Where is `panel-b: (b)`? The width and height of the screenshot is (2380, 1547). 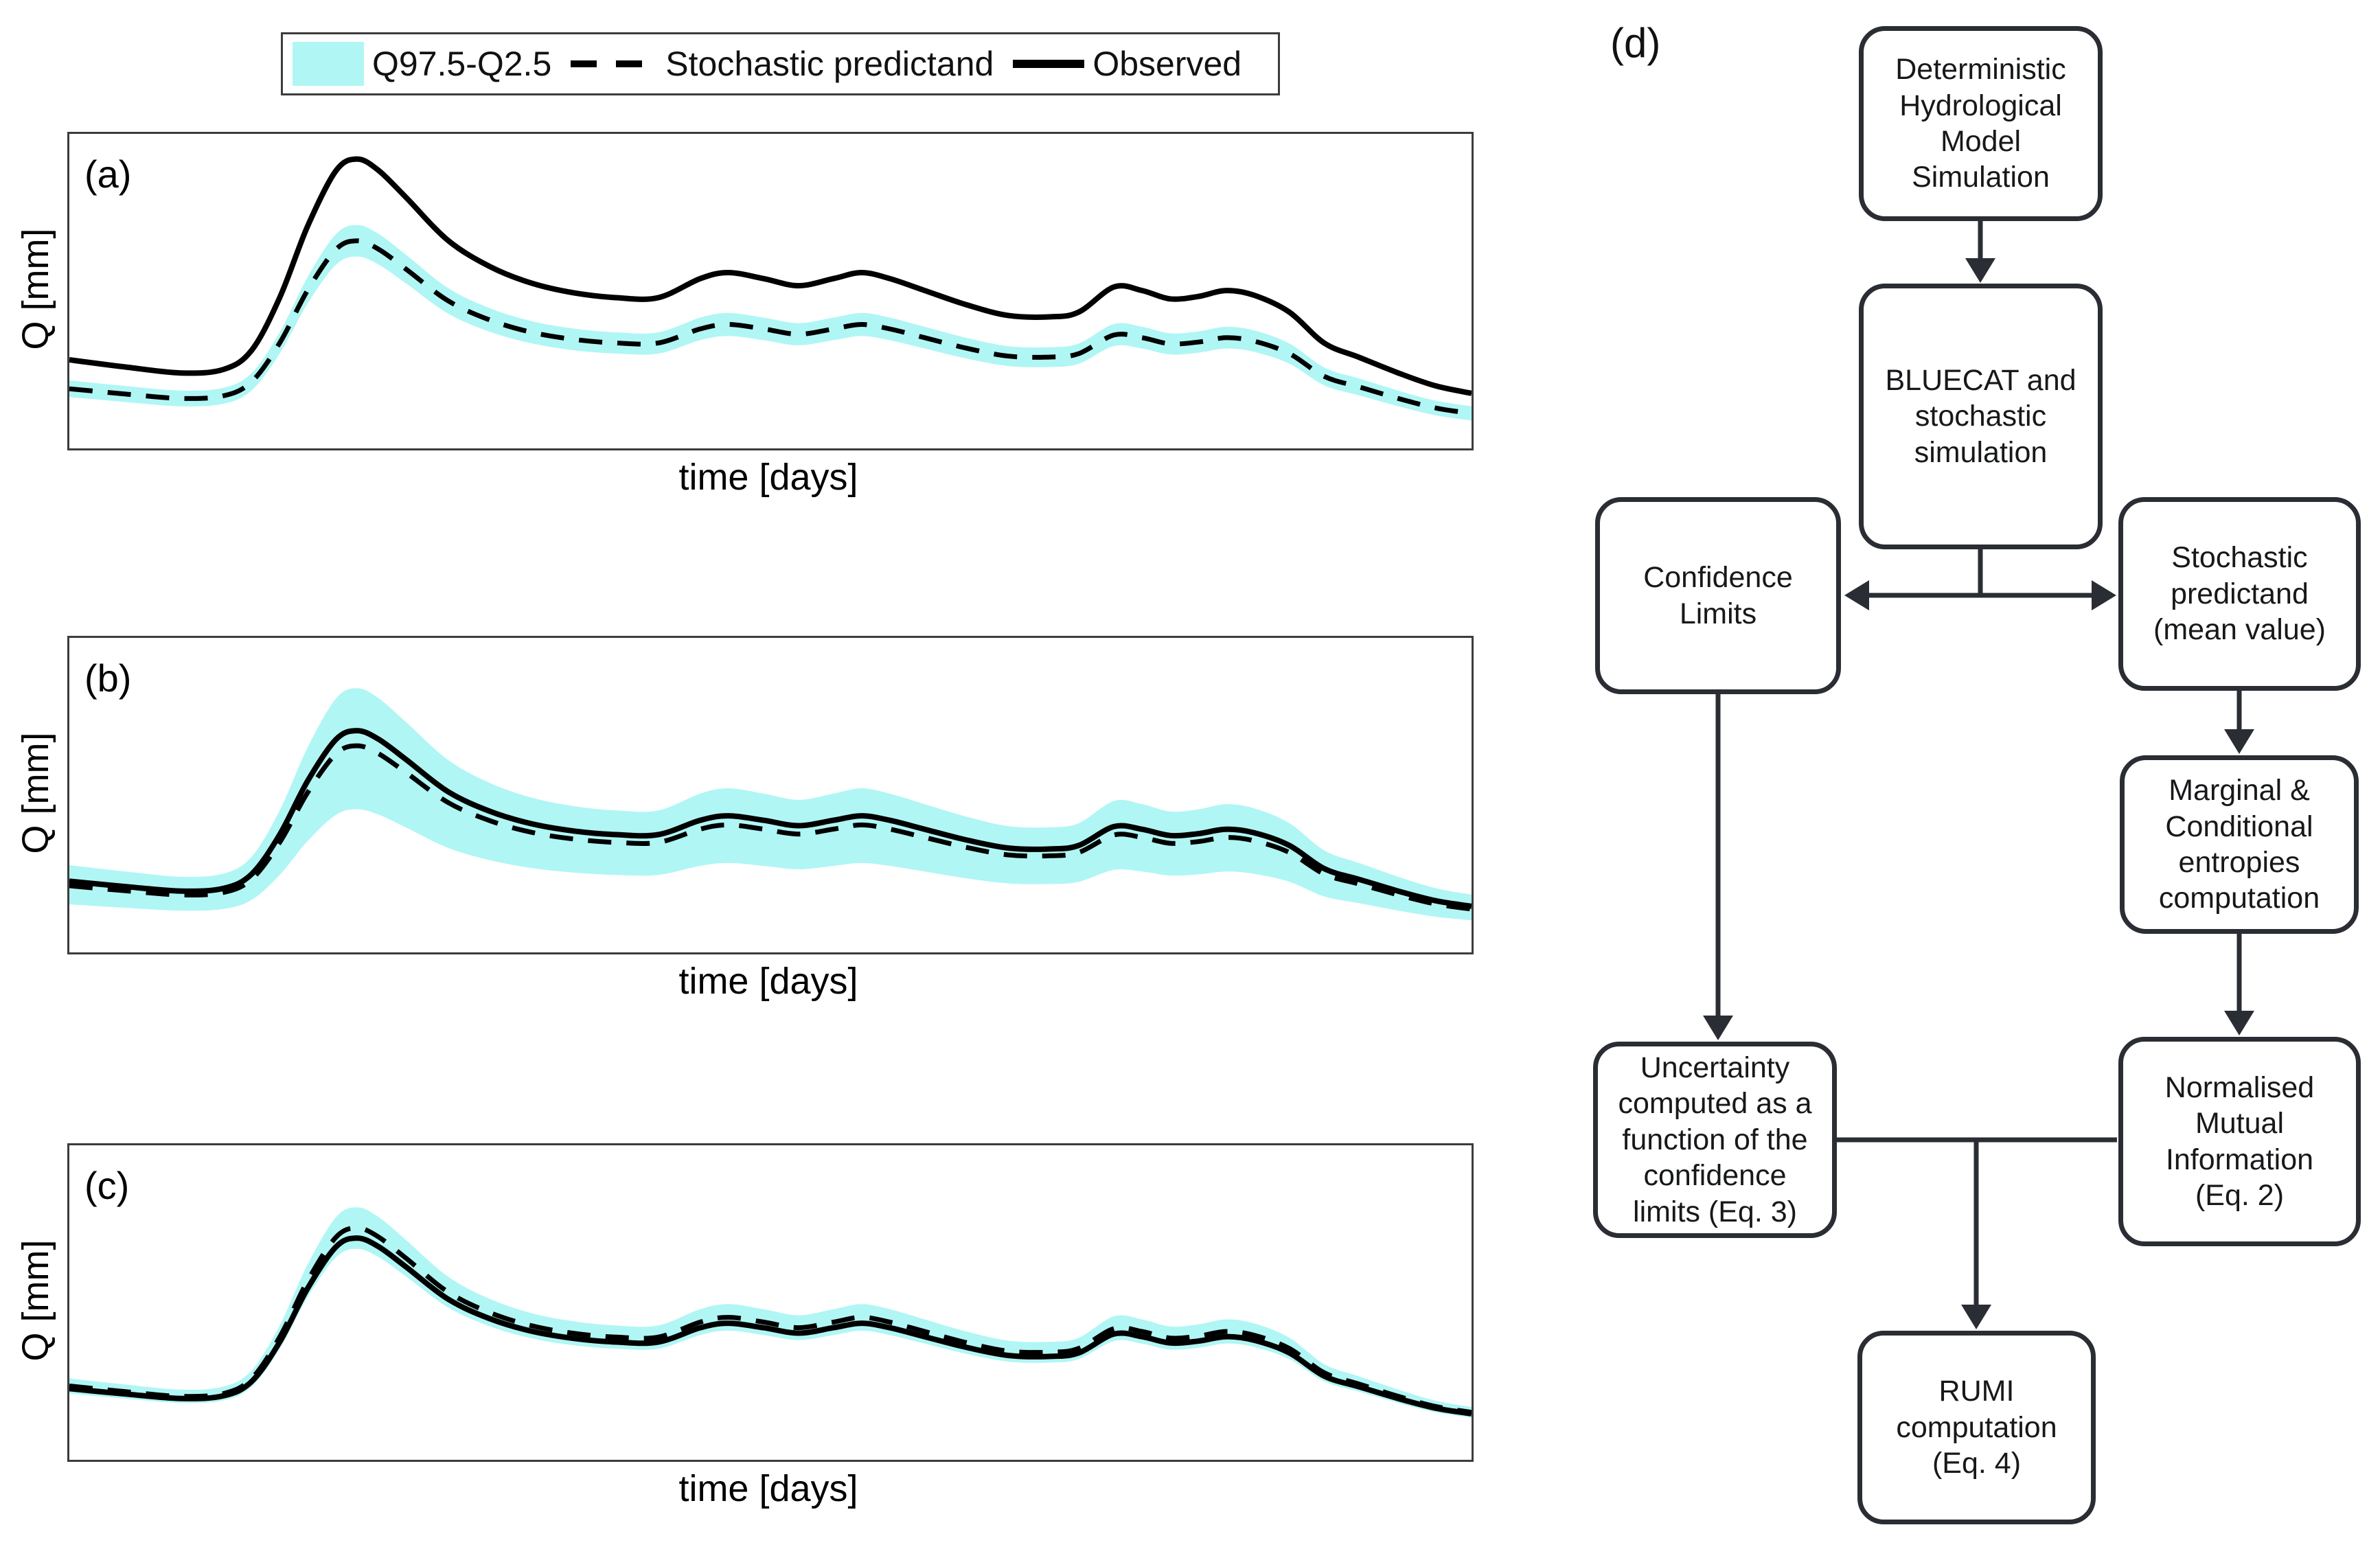 panel-b: (b) is located at coordinates (770, 795).